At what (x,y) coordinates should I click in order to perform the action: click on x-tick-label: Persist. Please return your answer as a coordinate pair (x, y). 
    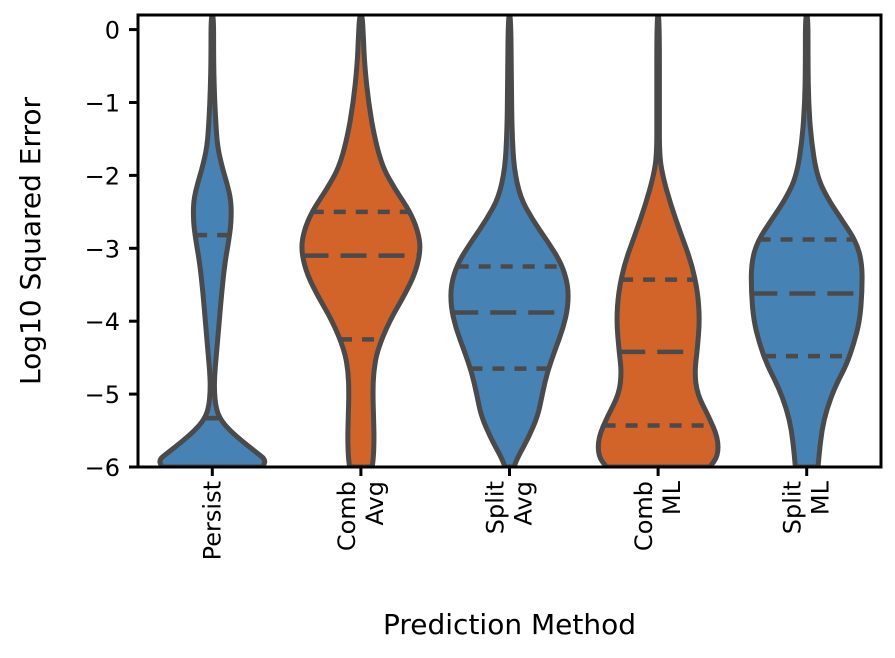
    Looking at the image, I should click on (212, 520).